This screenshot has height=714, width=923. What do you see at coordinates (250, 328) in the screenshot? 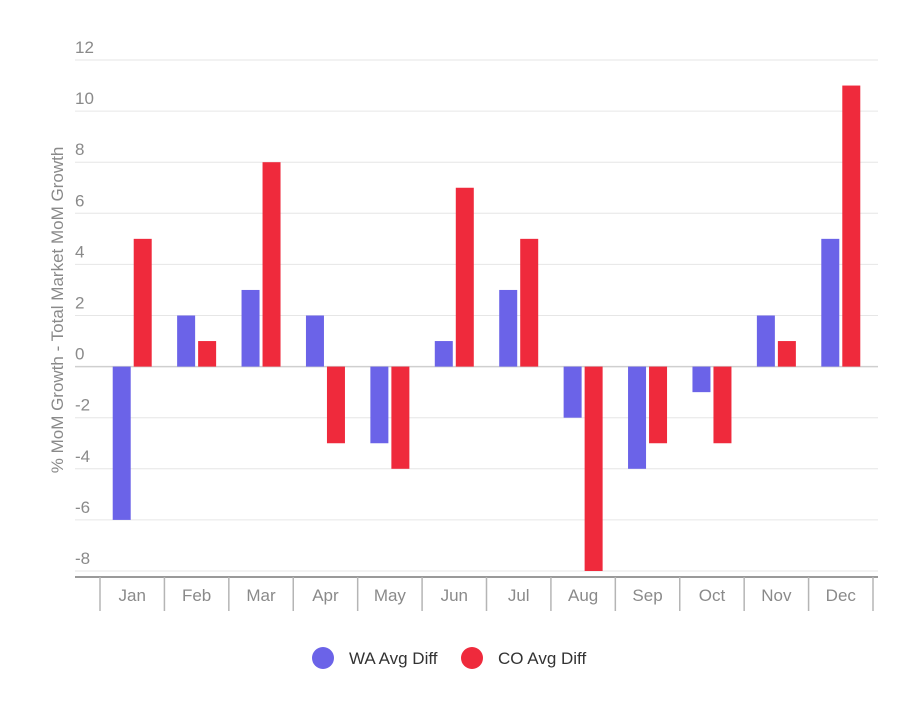
I see `bar-wa-mar` at bounding box center [250, 328].